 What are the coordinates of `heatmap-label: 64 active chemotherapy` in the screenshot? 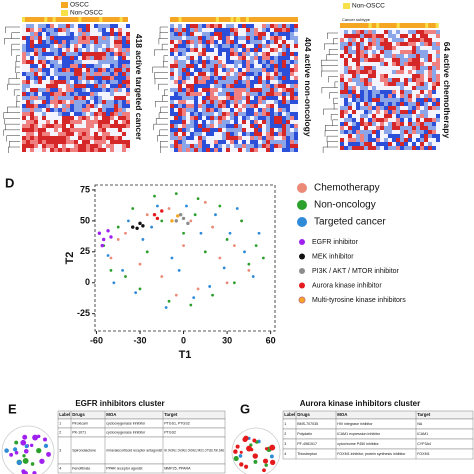 It's located at (447, 90).